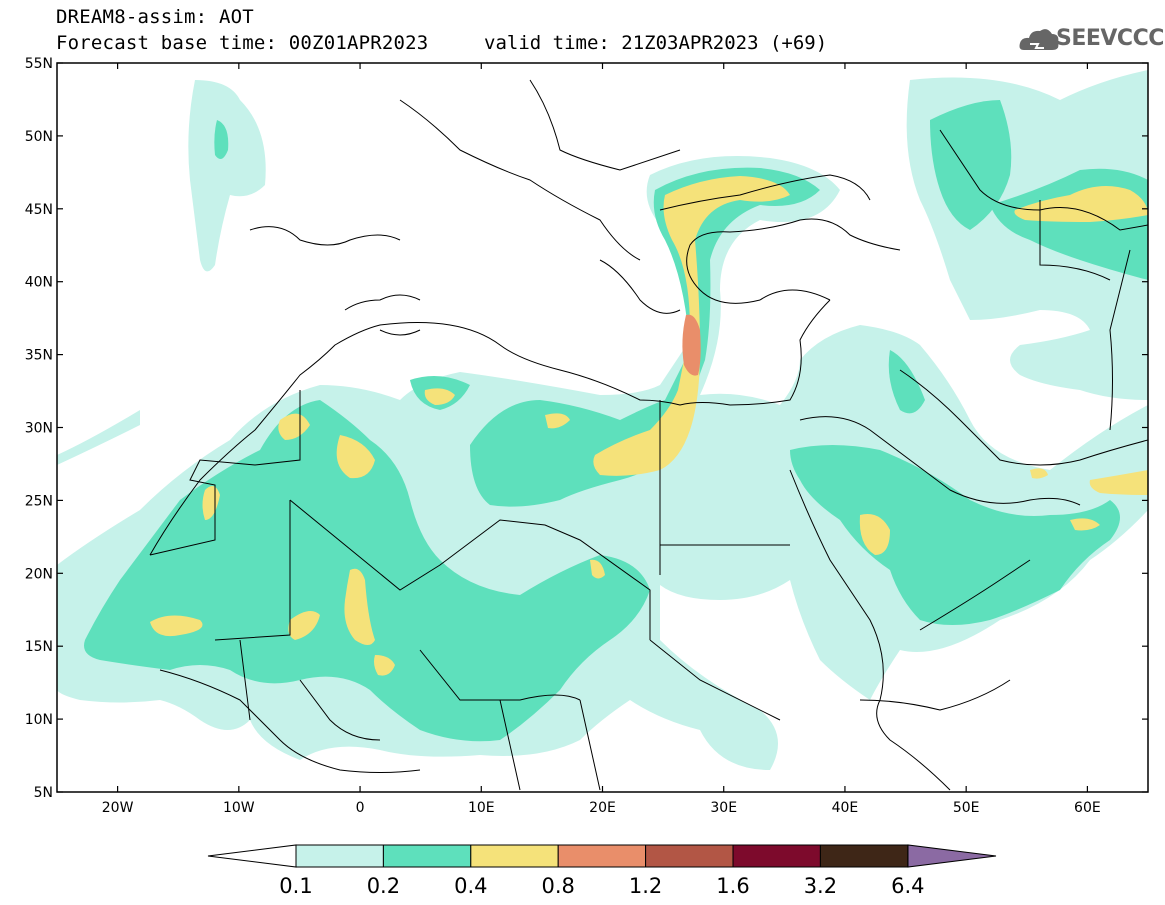  Describe the element at coordinates (1110, 38) in the screenshot. I see `logo-text: SEEVCCC` at that location.